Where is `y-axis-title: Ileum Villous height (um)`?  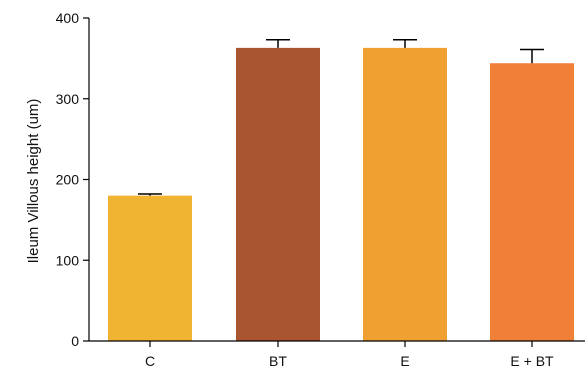
y-axis-title: Ileum Villous height (um) is located at coordinates (33, 181).